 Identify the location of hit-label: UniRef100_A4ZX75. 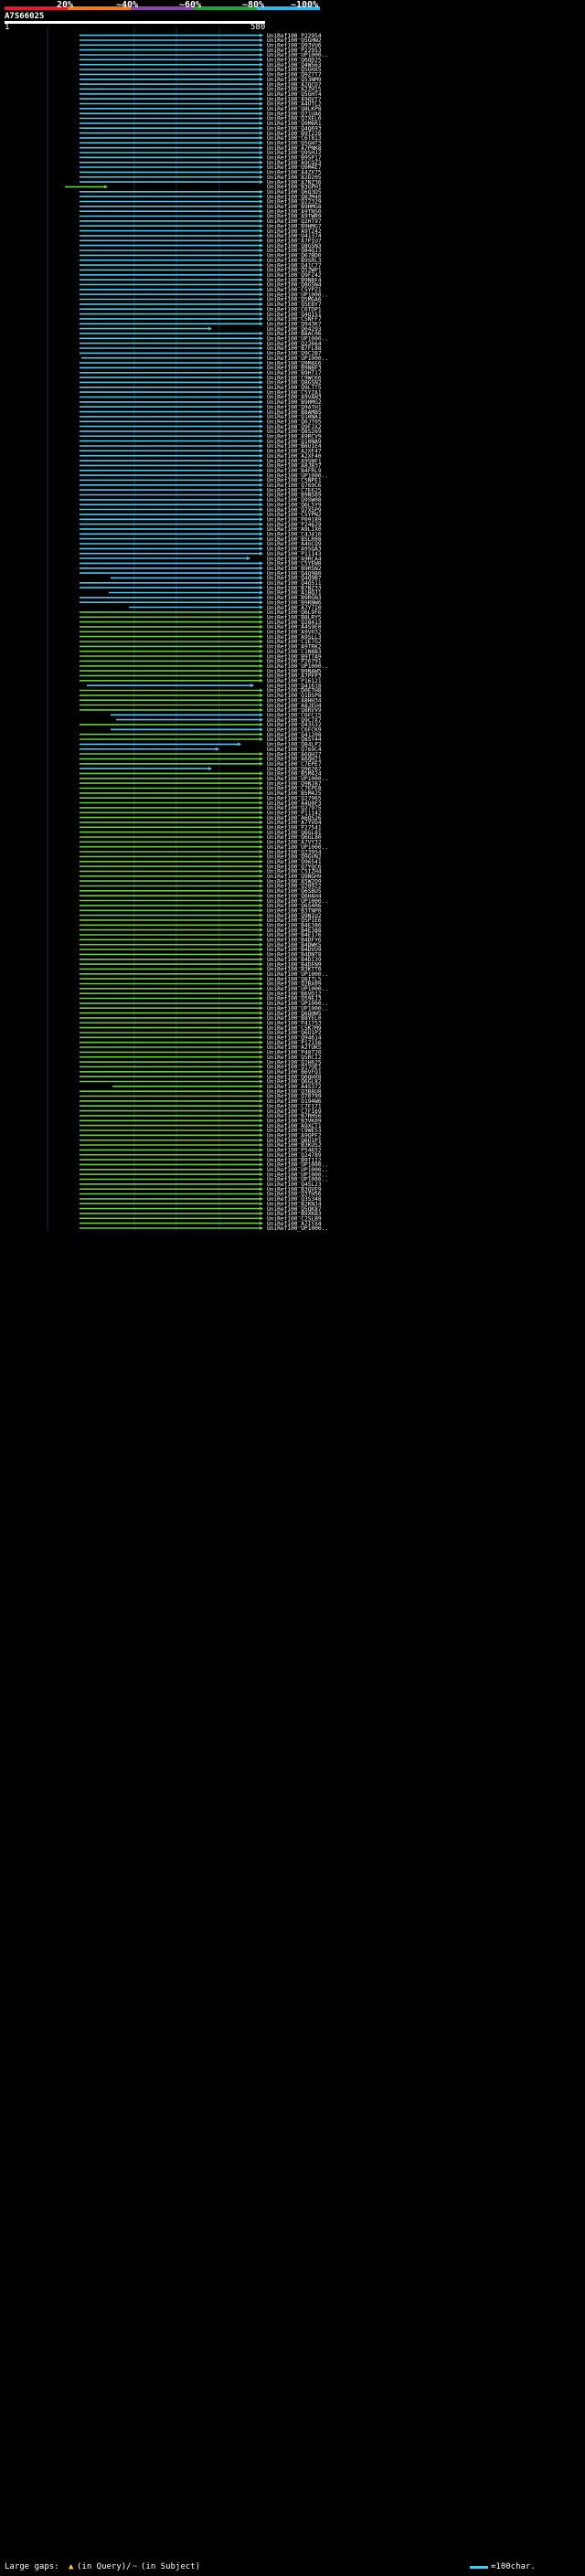
(295, 173).